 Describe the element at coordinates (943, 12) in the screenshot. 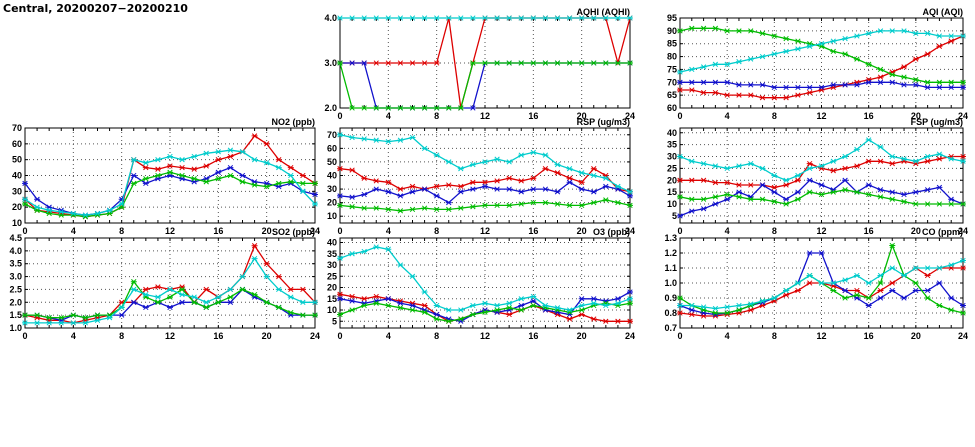

I see `aqi-title: AQI (AQI)` at that location.